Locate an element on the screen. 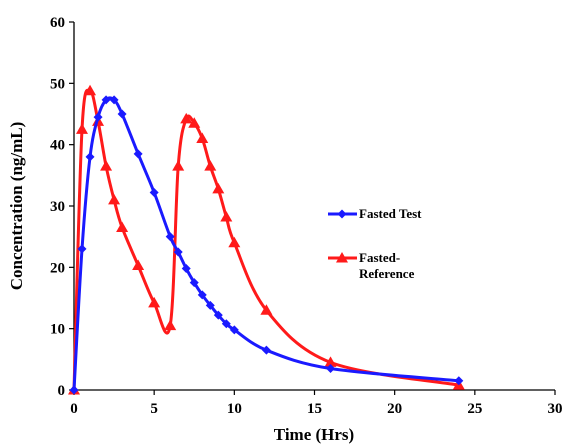 Image resolution: width=565 pixels, height=444 pixels. x-tick-label: 0 is located at coordinates (74, 409).